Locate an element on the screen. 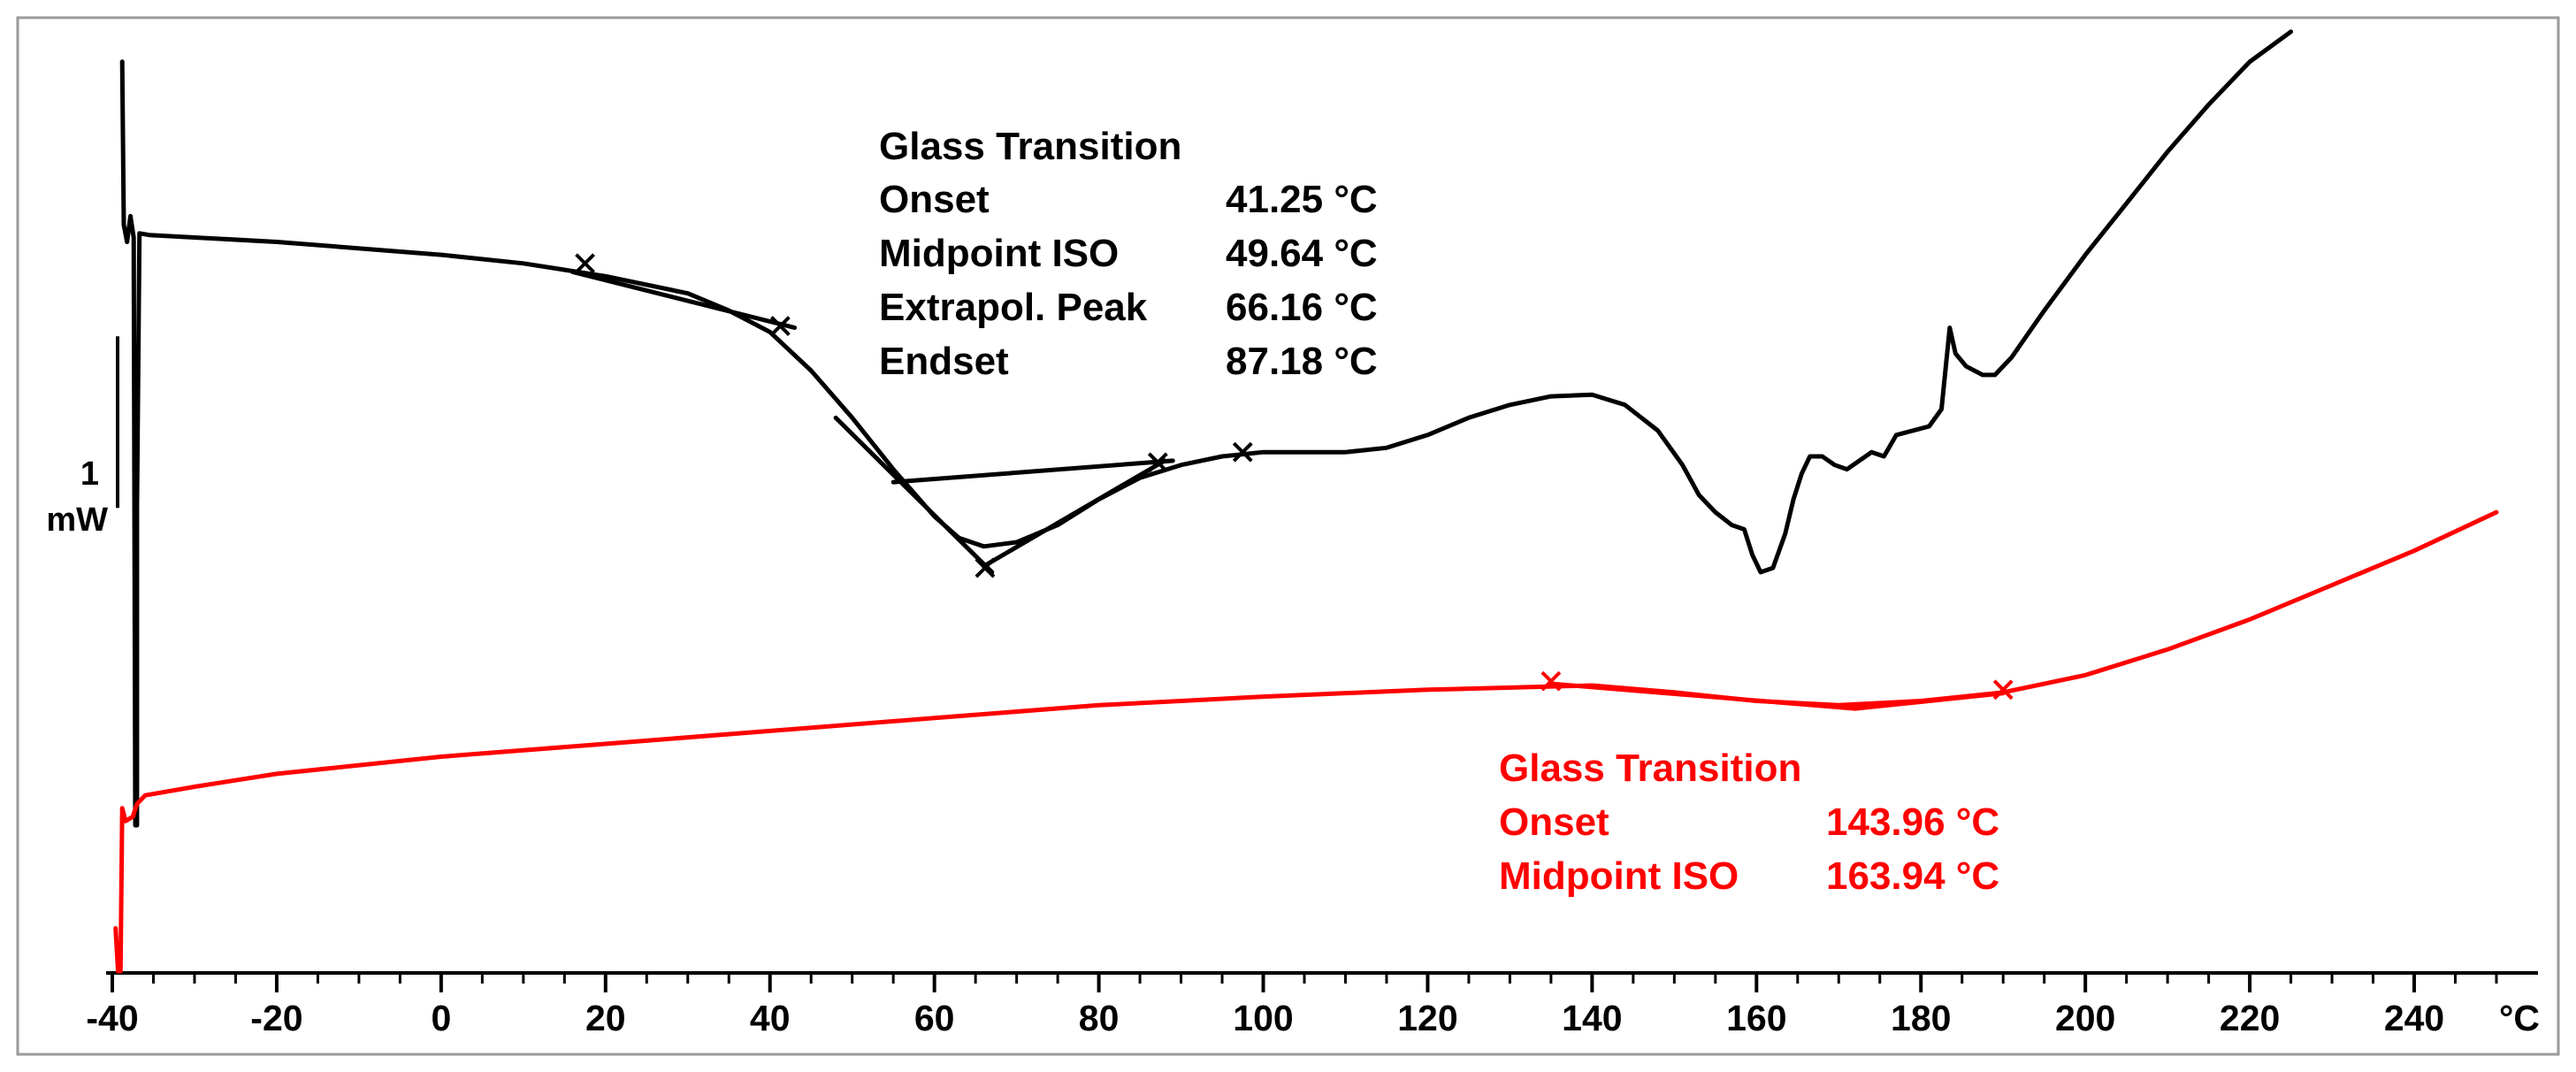  annotation-value: 41.25 °C is located at coordinates (1302, 200).